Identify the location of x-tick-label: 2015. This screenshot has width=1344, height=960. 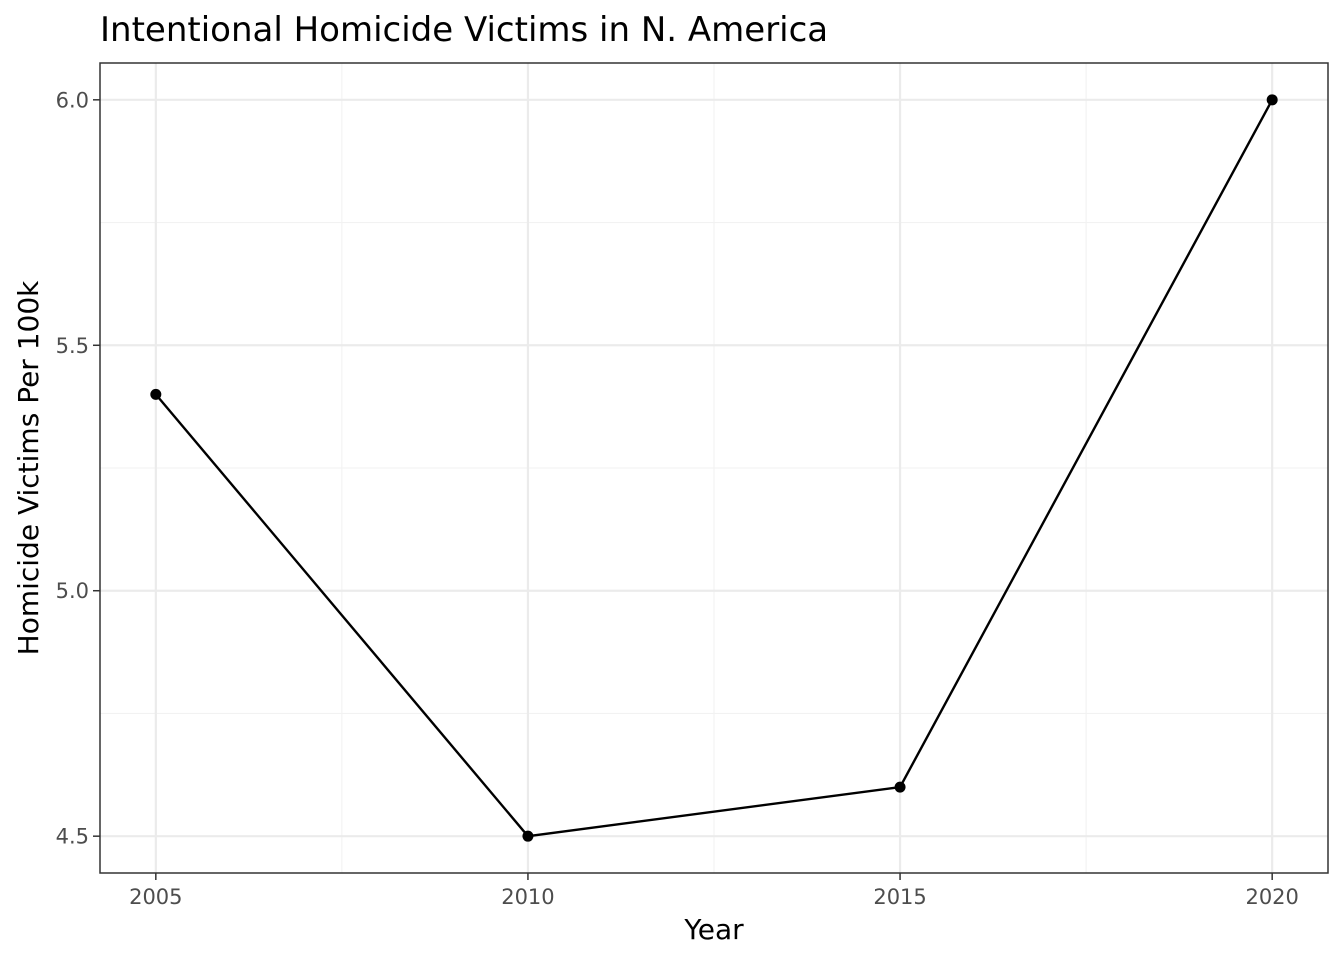
(899, 897).